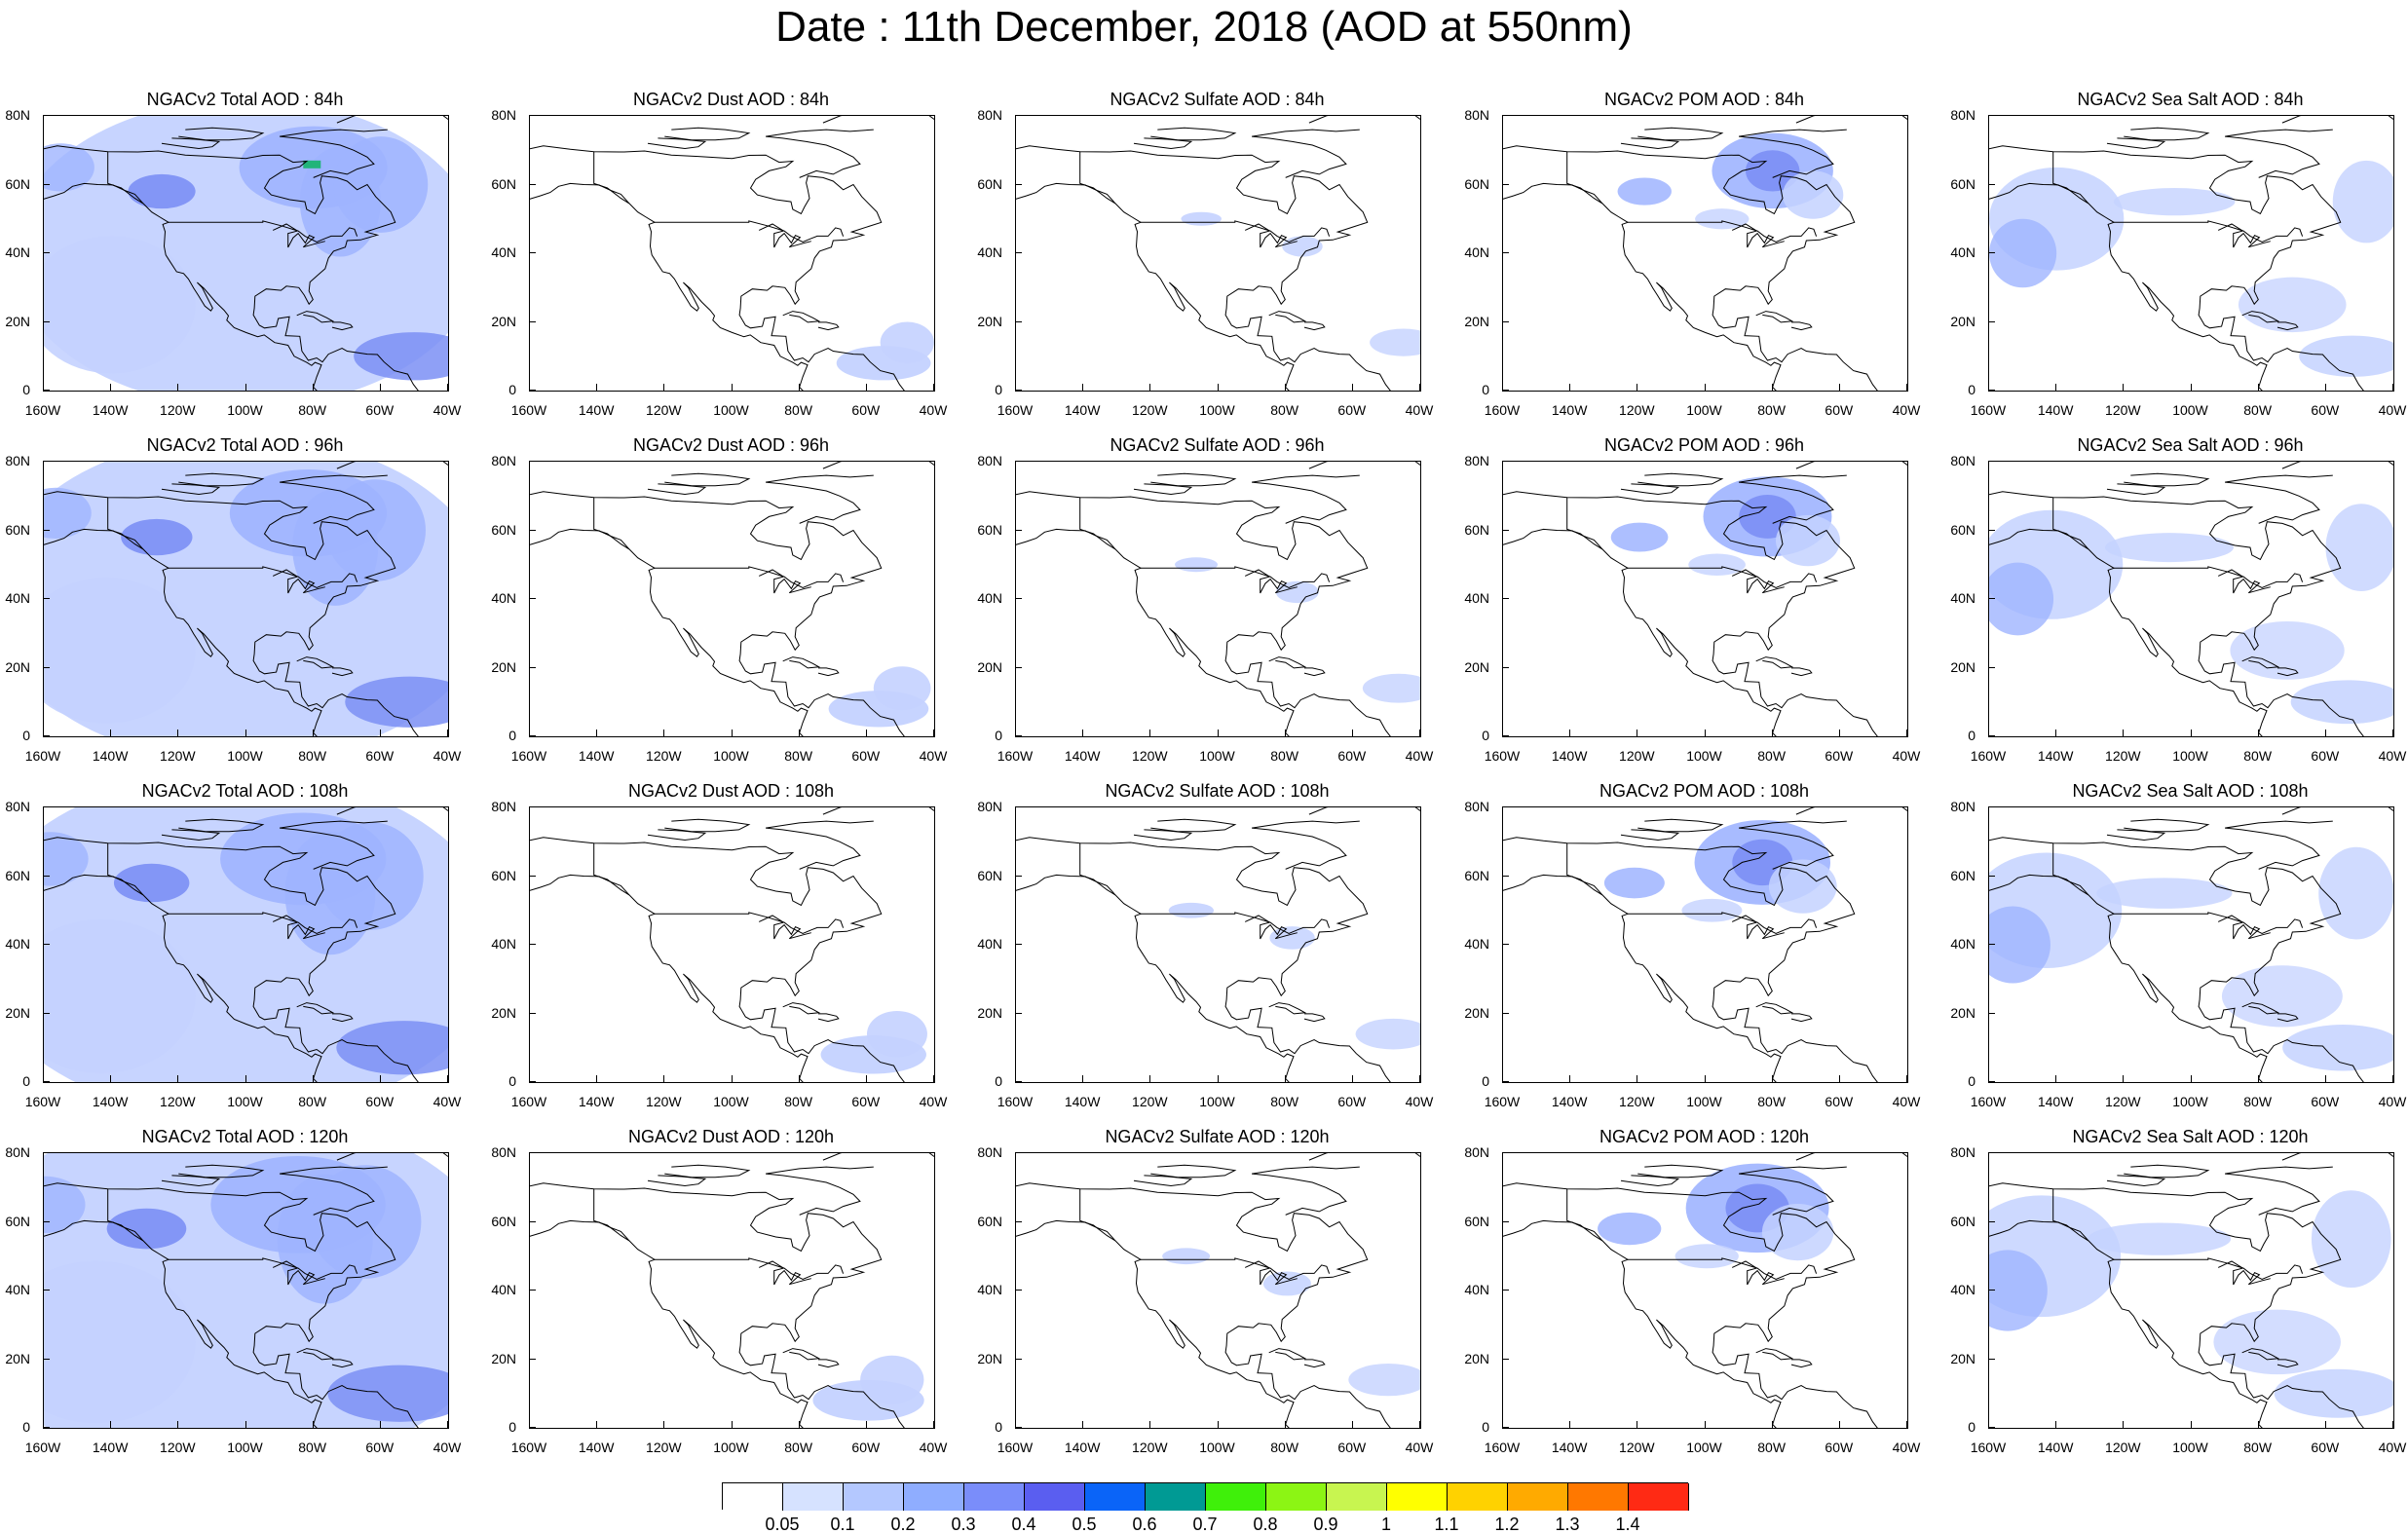 This screenshot has width=2408, height=1534. I want to click on panel-title: NGACv2 Sea Salt AOD : 96h, so click(2190, 445).